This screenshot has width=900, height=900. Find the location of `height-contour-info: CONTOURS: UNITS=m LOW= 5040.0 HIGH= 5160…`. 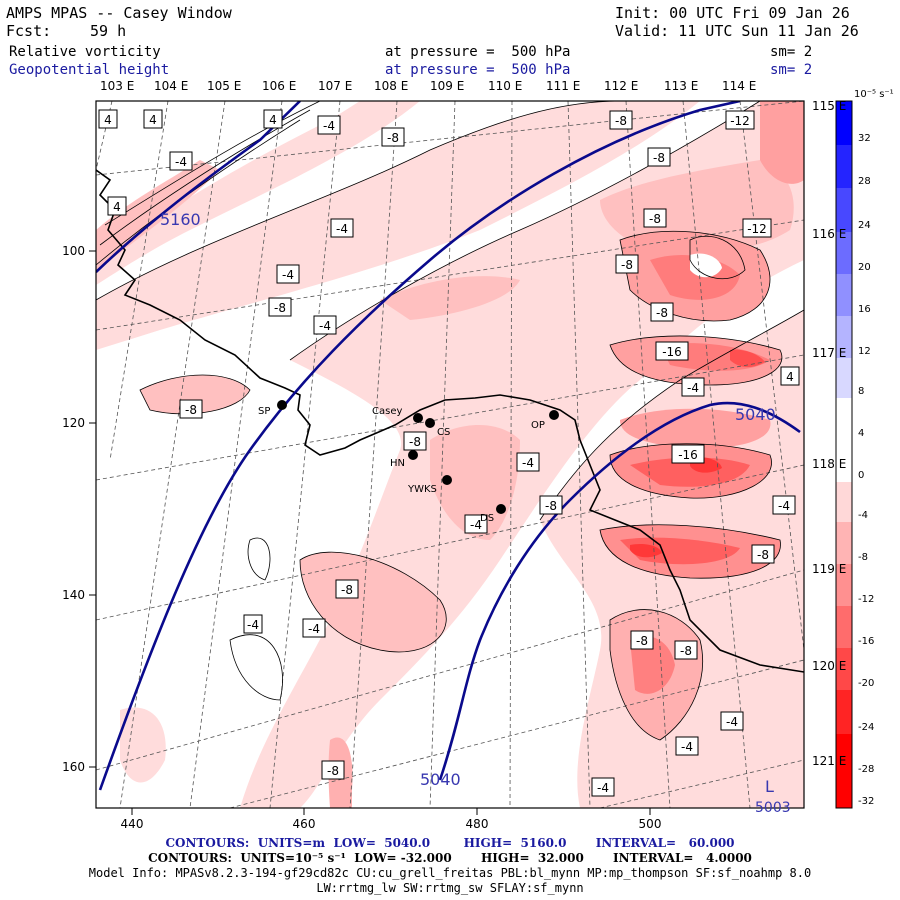

height-contour-info: CONTOURS: UNITS=m LOW= 5040.0 HIGH= 5160… is located at coordinates (450, 843).